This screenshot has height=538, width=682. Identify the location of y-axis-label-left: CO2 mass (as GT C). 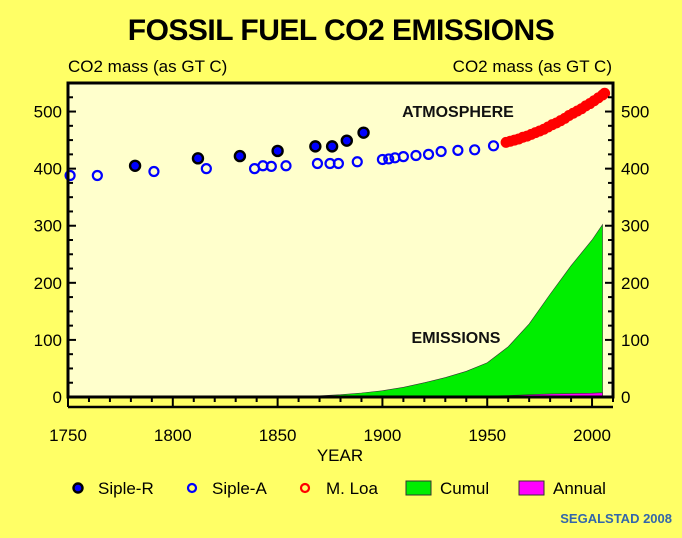
(148, 66).